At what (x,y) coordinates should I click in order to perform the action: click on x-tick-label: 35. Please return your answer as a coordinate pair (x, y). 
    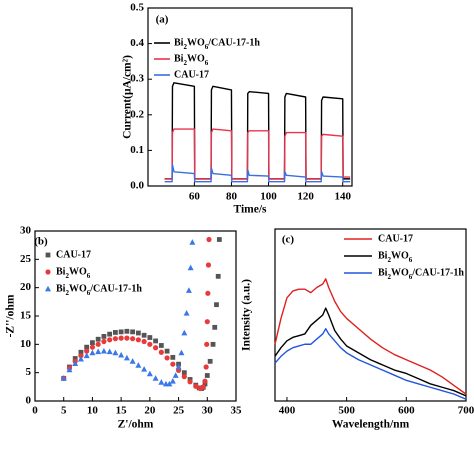
    Looking at the image, I should click on (237, 411).